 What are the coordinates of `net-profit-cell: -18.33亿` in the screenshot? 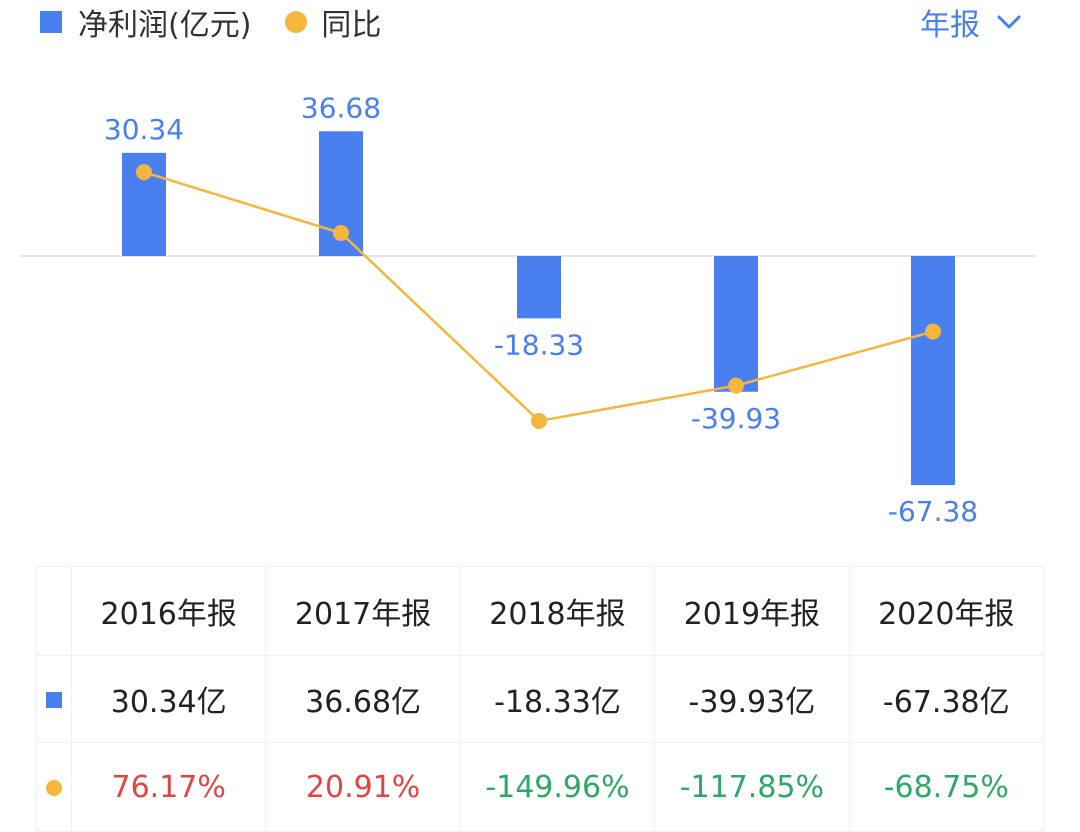 It's located at (557, 699).